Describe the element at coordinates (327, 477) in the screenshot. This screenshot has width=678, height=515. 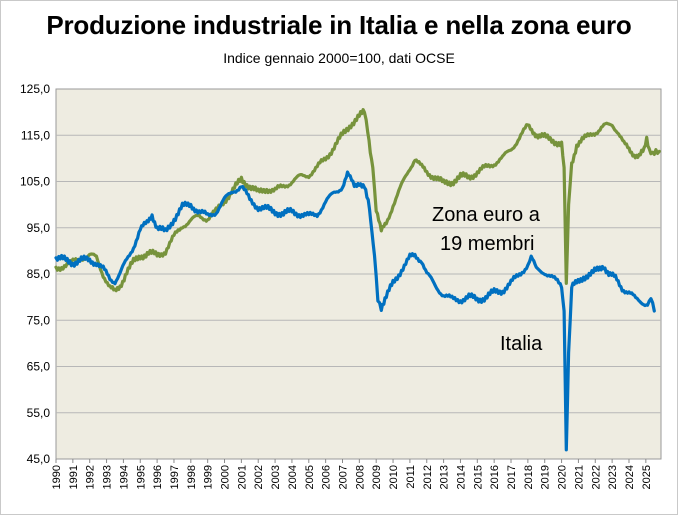
I see `x-tick-label: 2006` at that location.